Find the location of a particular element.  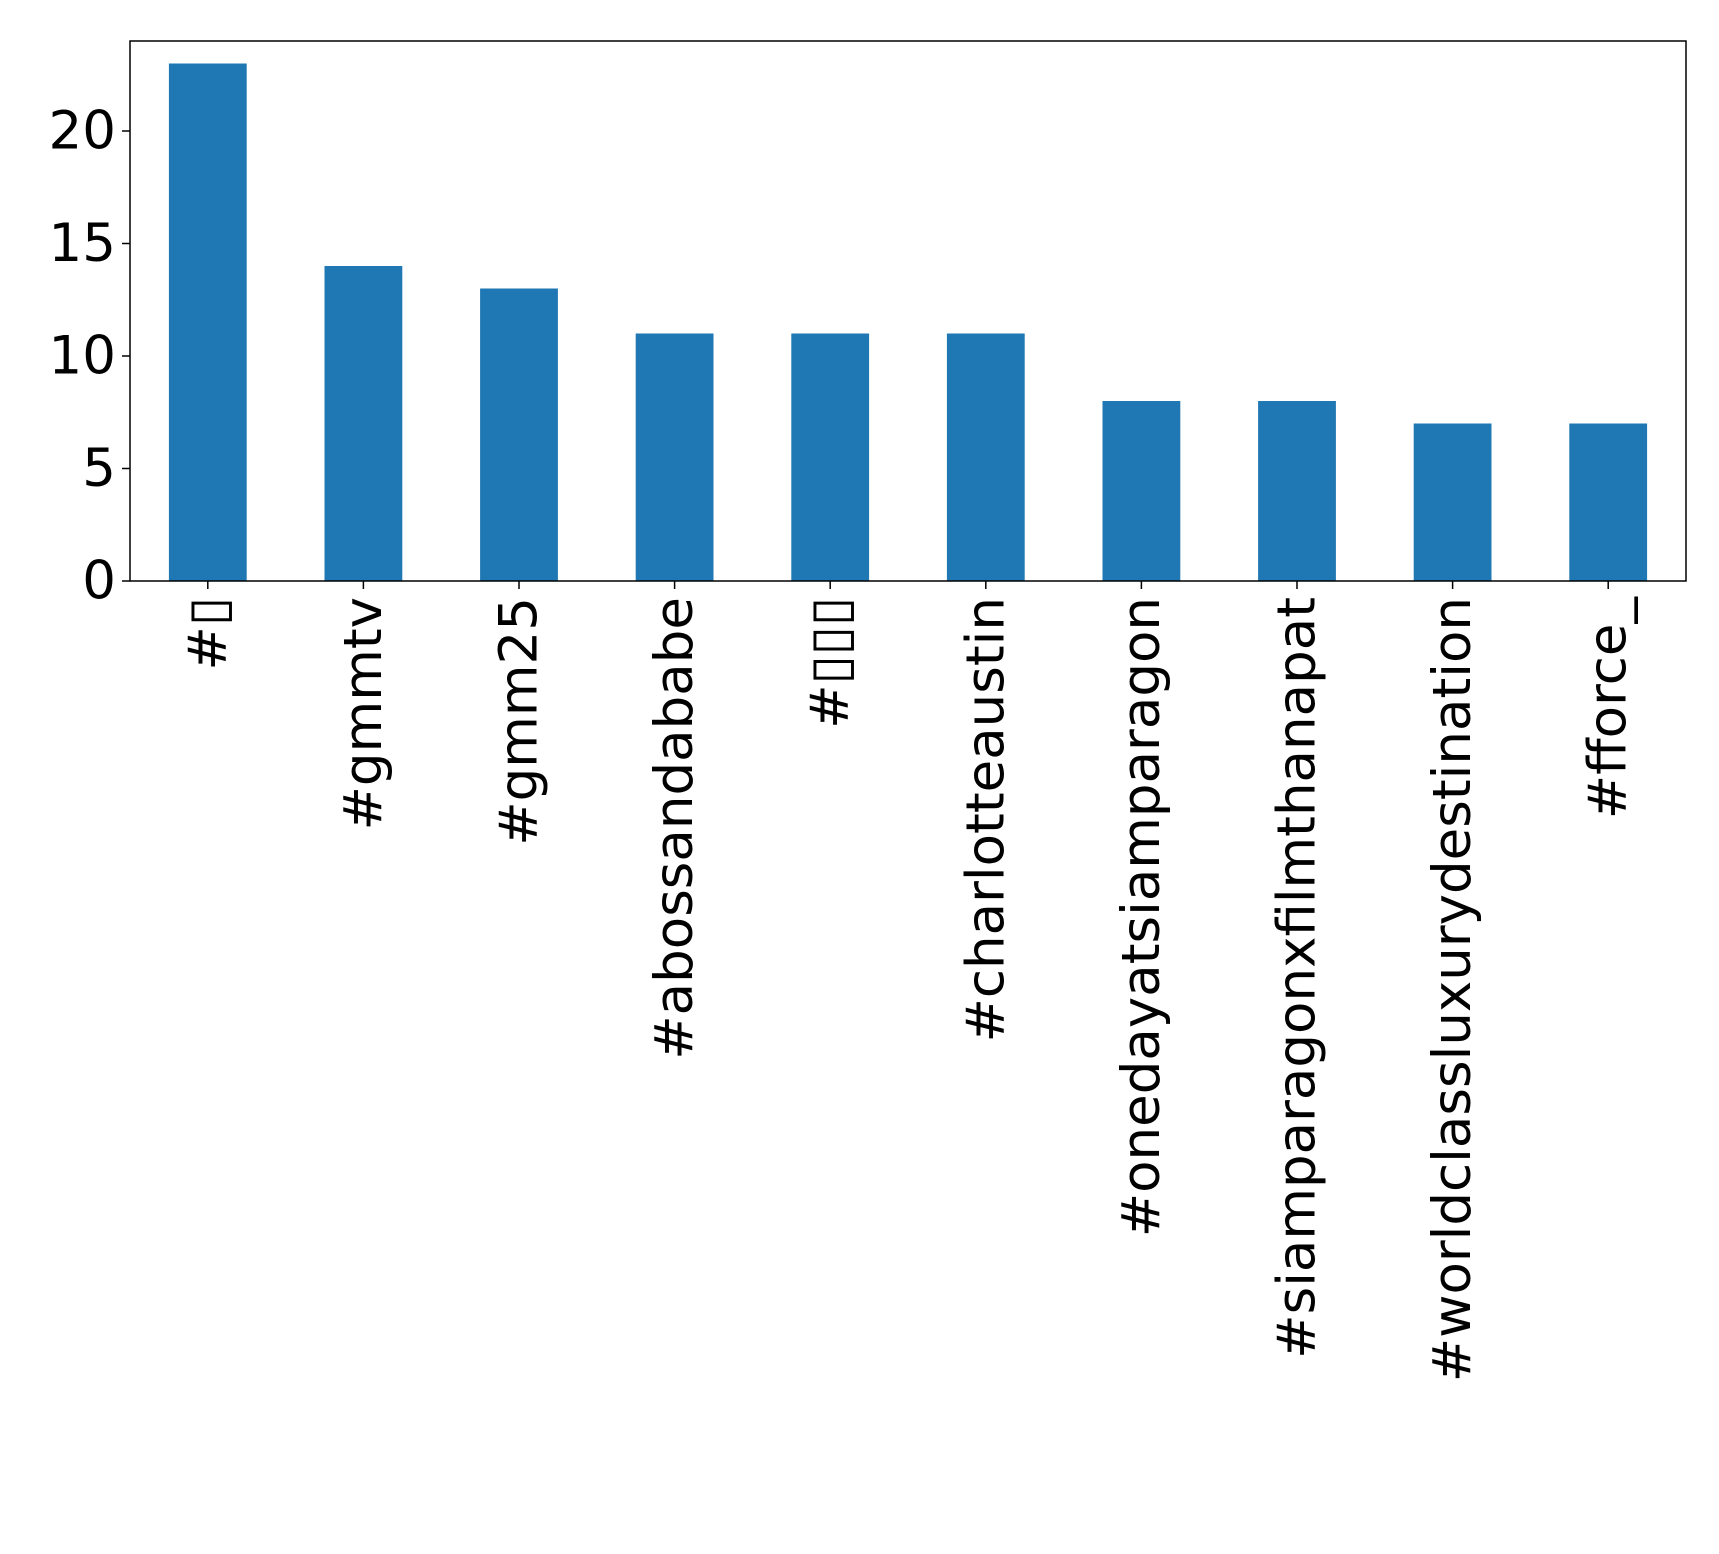

y-tick-label: 15 is located at coordinates (82, 243).